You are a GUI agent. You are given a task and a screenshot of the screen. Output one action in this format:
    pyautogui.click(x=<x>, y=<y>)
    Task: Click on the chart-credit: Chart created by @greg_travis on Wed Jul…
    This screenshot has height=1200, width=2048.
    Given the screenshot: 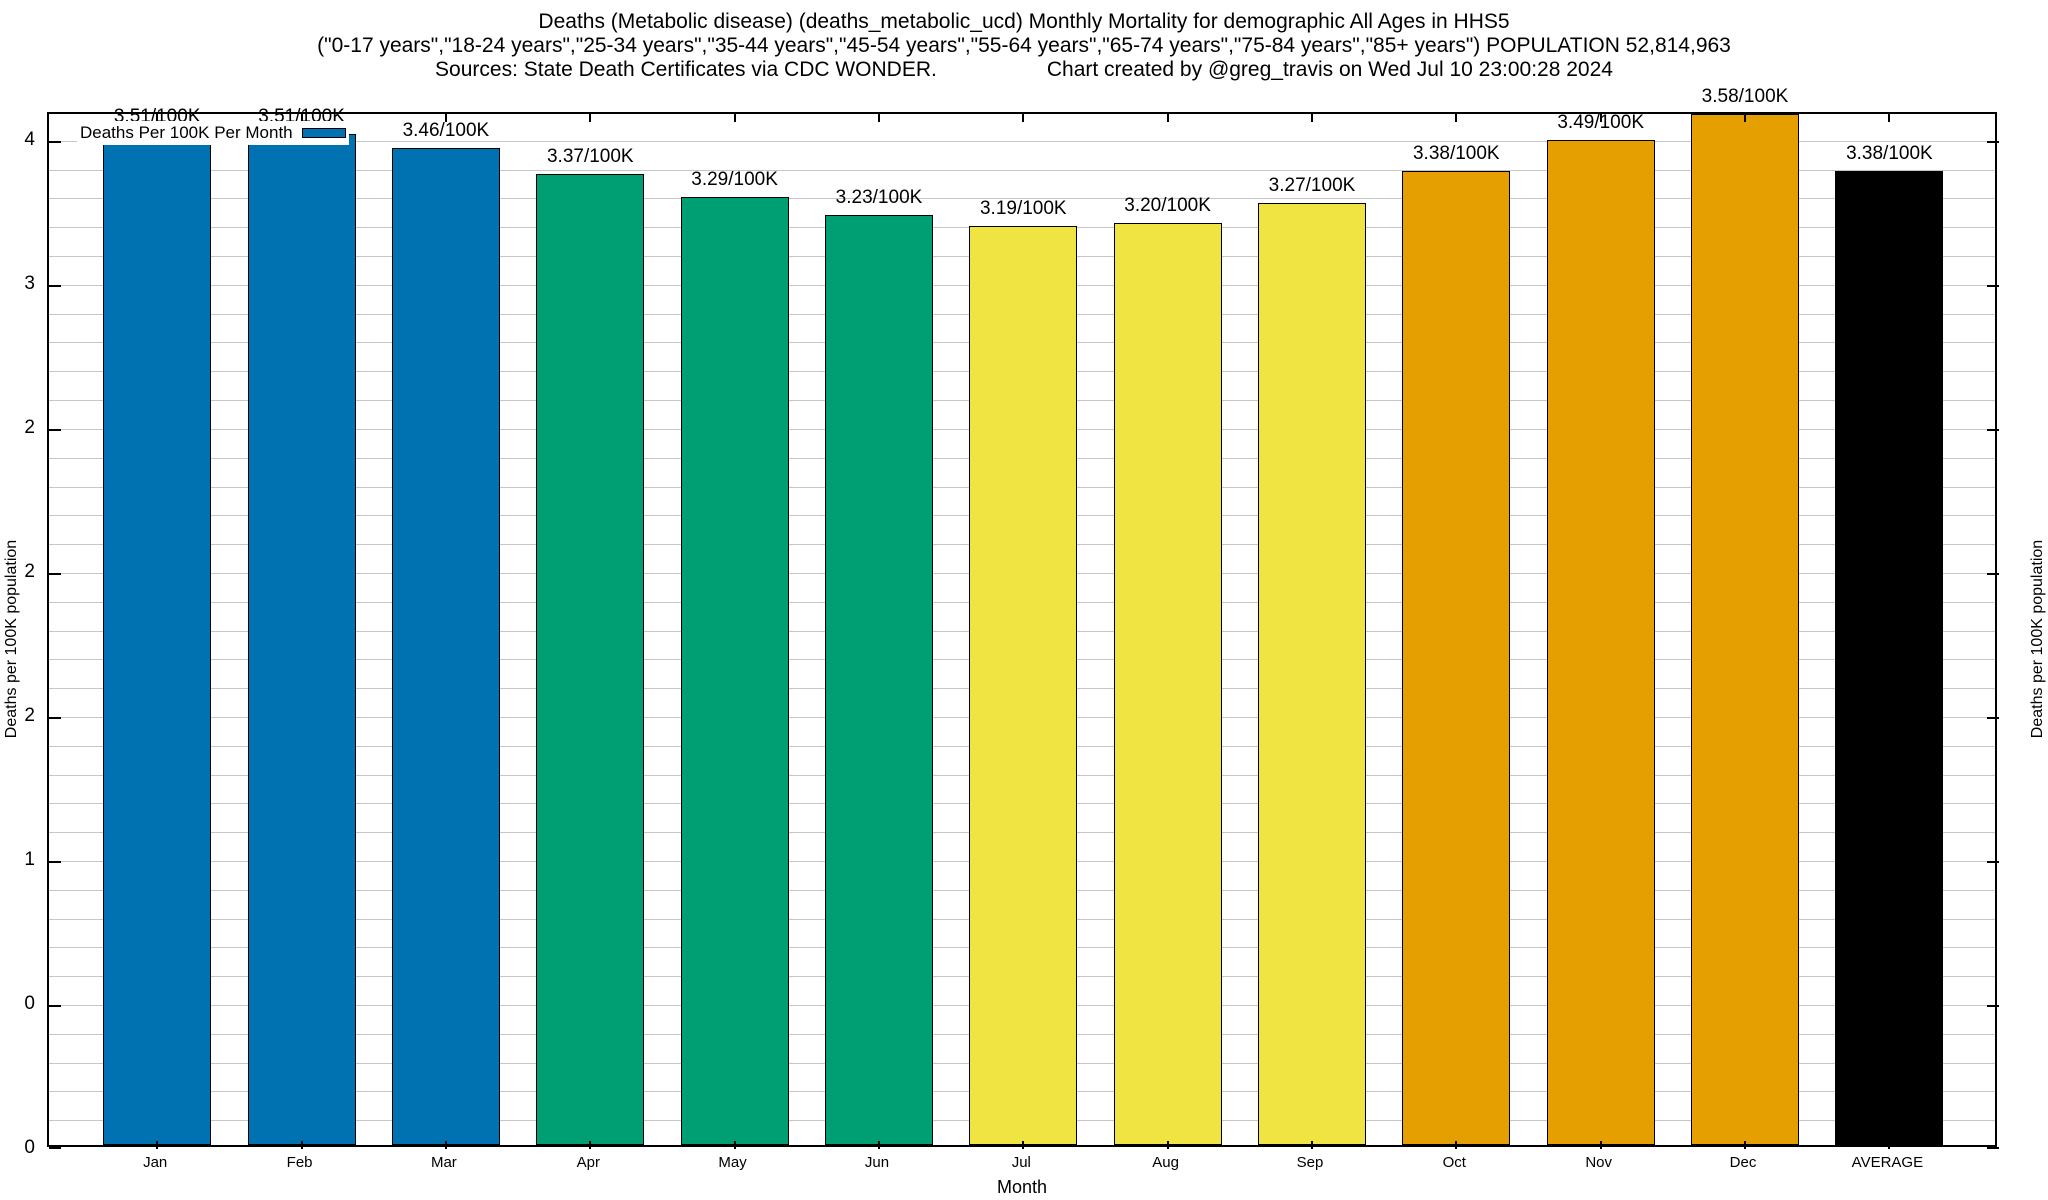 What is the action you would take?
    pyautogui.click(x=1329, y=69)
    